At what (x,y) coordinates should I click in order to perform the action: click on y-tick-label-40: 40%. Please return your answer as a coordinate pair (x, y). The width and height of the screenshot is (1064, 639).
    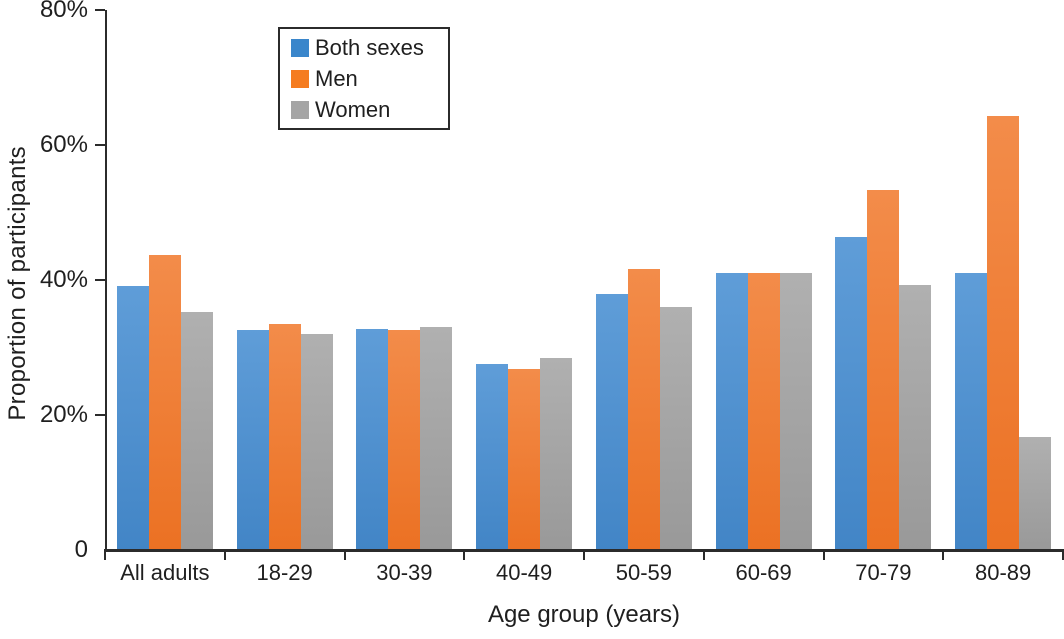
    Looking at the image, I should click on (63, 279).